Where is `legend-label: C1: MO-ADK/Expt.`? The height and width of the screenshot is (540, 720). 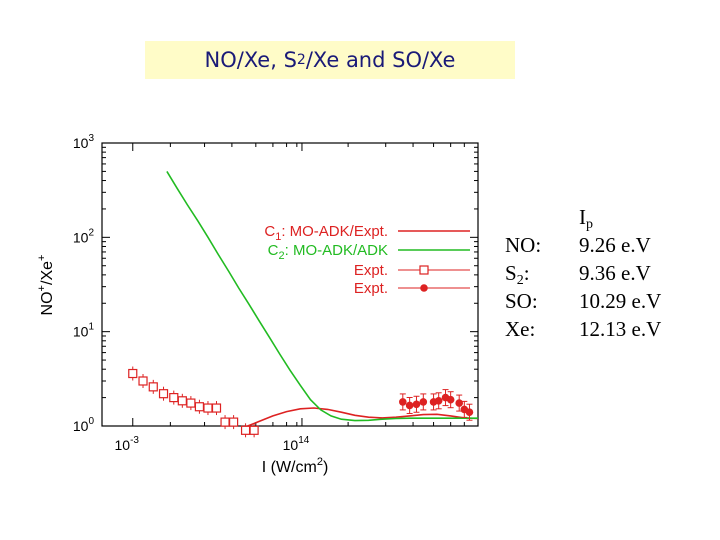
legend-label: C1: MO-ADK/Expt. is located at coordinates (326, 233).